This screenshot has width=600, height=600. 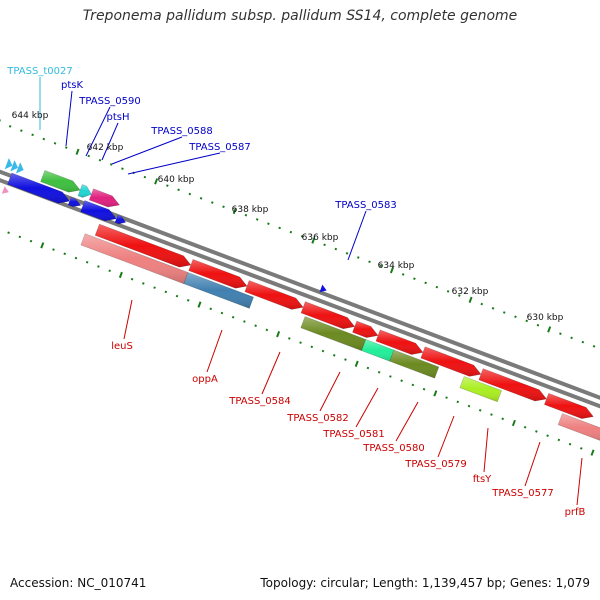 I want to click on kbp-tick-label: 636 kbp, so click(x=320, y=238).